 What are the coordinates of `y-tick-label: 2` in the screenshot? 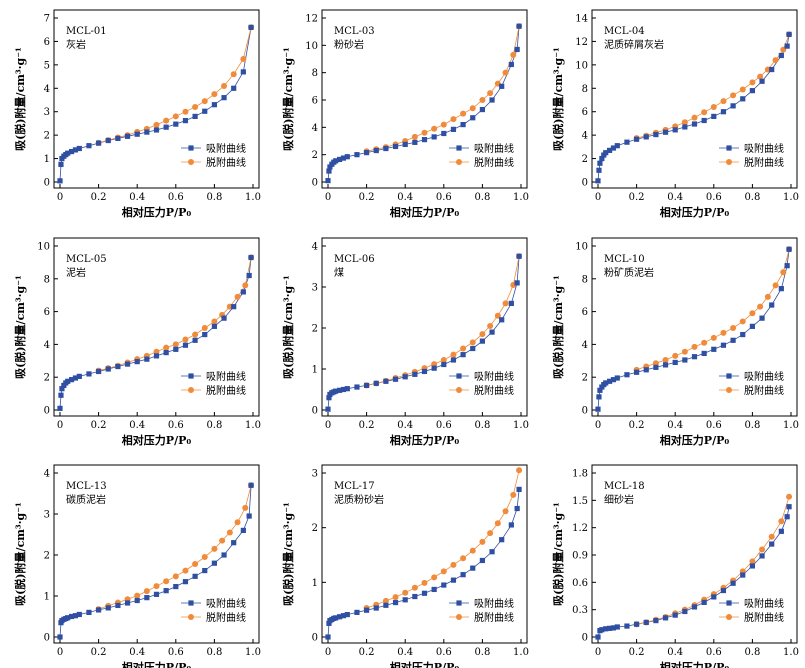 It's located at (315, 329).